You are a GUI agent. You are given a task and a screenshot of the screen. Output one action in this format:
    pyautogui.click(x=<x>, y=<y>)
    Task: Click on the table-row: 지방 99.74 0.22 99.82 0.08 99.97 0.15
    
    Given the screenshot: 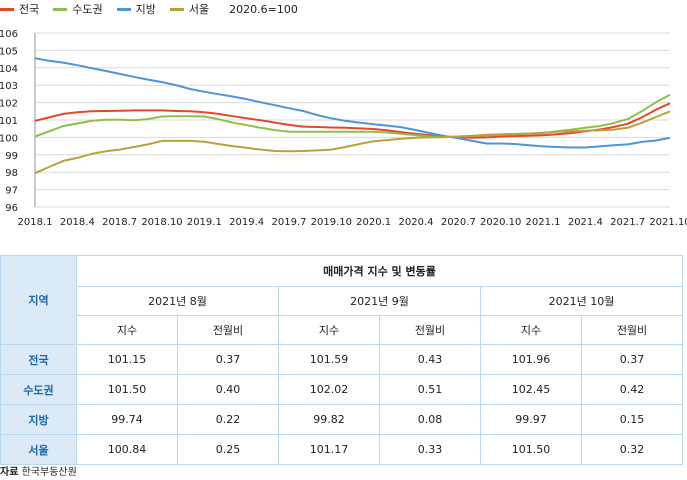 What is the action you would take?
    pyautogui.click(x=341, y=419)
    